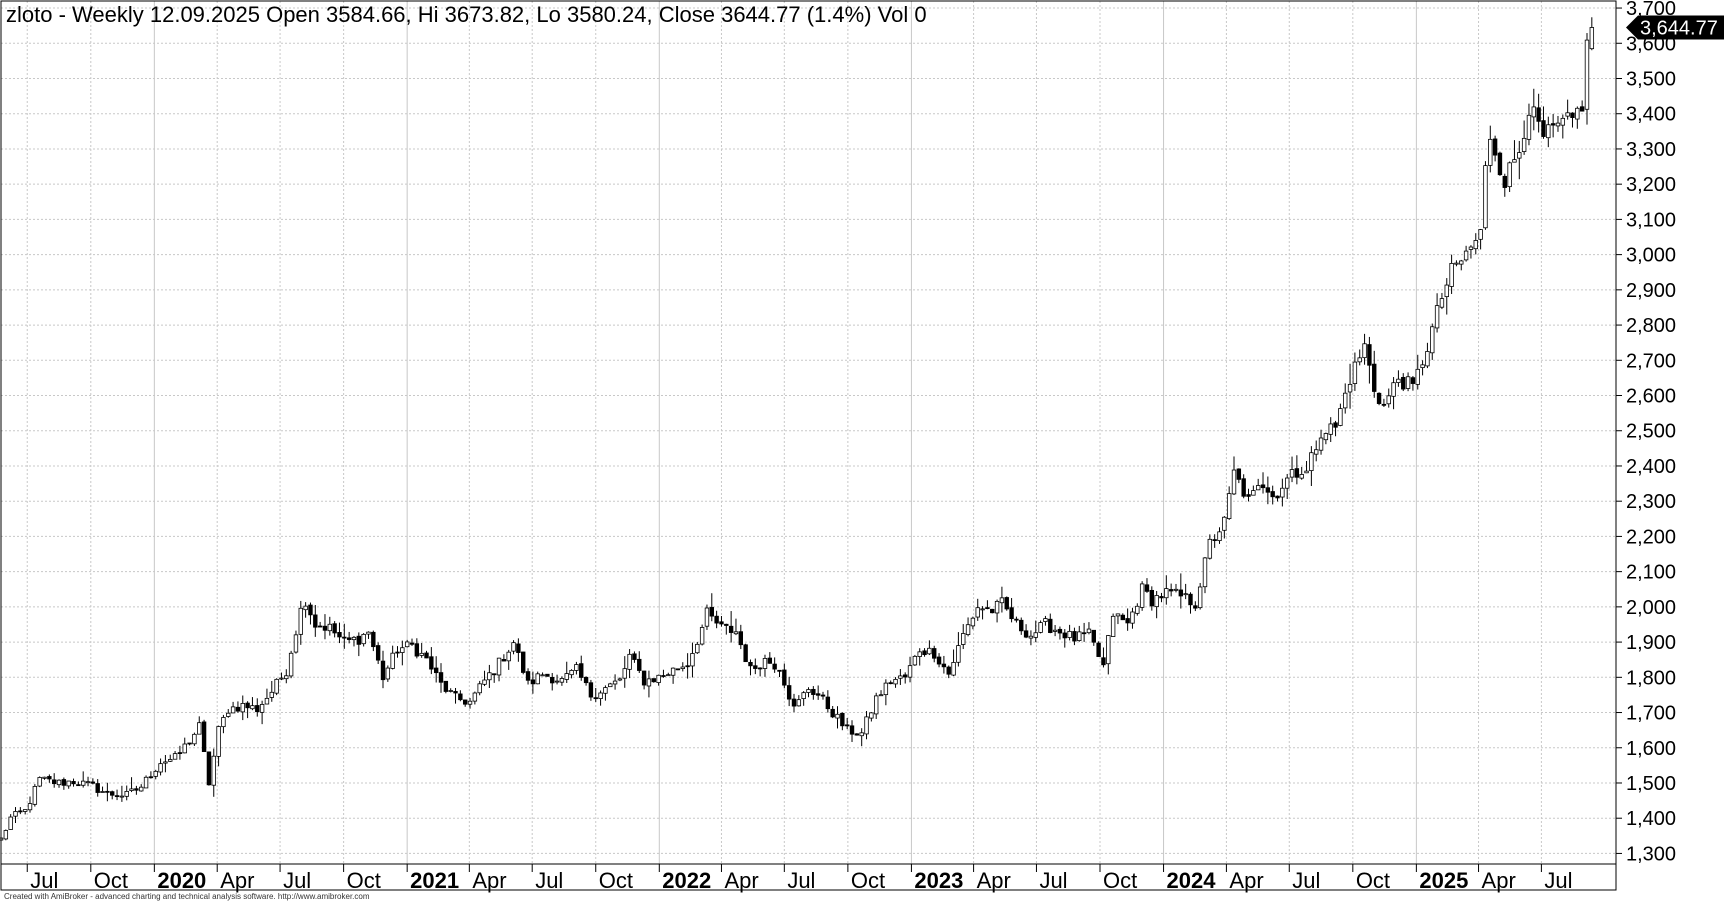 The height and width of the screenshot is (908, 1724). What do you see at coordinates (1651, 220) in the screenshot?
I see `y-tick-label: 3,100` at bounding box center [1651, 220].